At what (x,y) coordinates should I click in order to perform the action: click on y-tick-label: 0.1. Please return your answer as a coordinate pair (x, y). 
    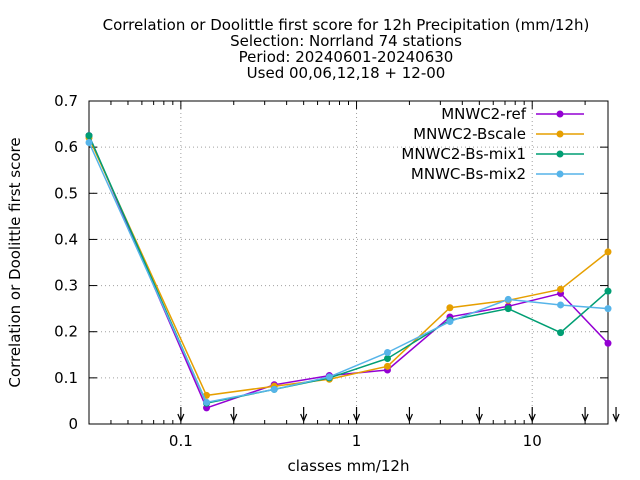
    Looking at the image, I should click on (66, 378).